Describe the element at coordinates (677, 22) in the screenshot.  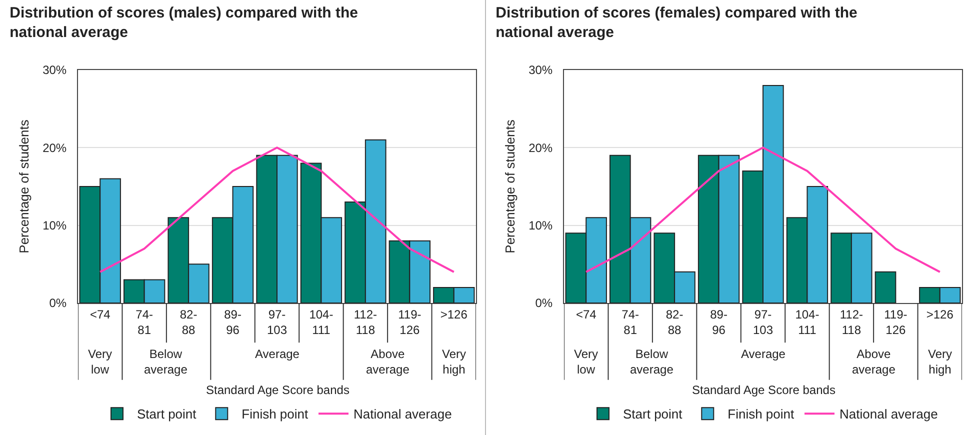
I see `chart-title: Distribution of scores (females) compared with the national average` at that location.